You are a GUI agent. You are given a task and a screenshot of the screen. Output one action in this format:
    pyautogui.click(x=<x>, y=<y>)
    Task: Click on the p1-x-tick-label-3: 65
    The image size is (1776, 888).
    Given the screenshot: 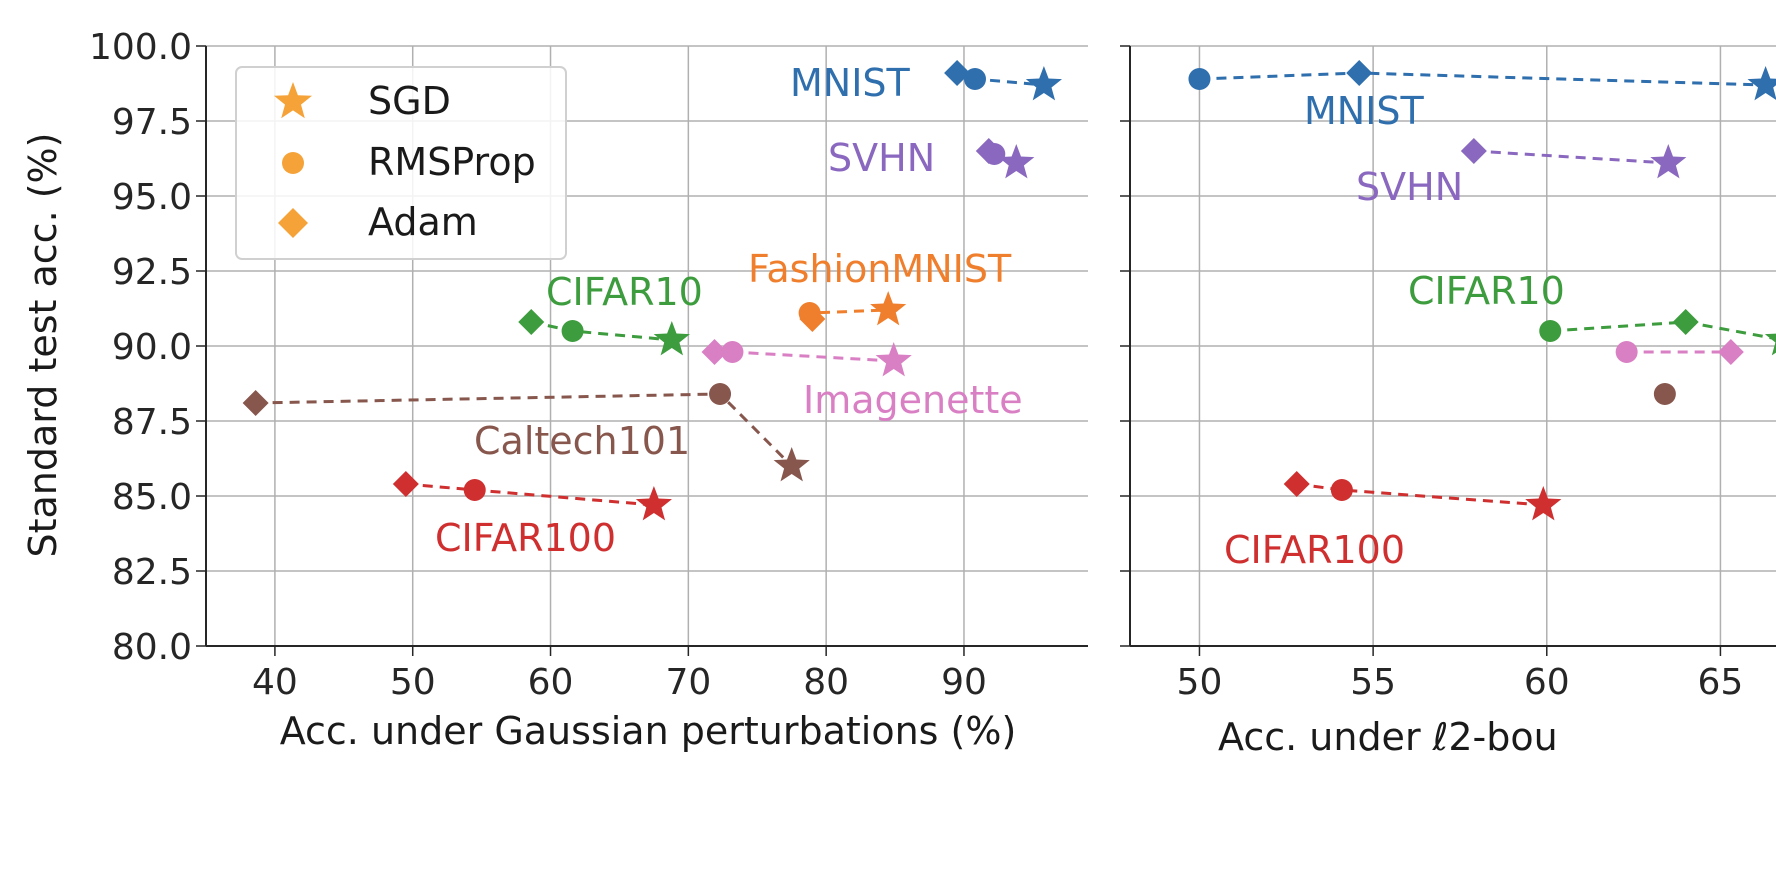 What is the action you would take?
    pyautogui.click(x=1721, y=682)
    